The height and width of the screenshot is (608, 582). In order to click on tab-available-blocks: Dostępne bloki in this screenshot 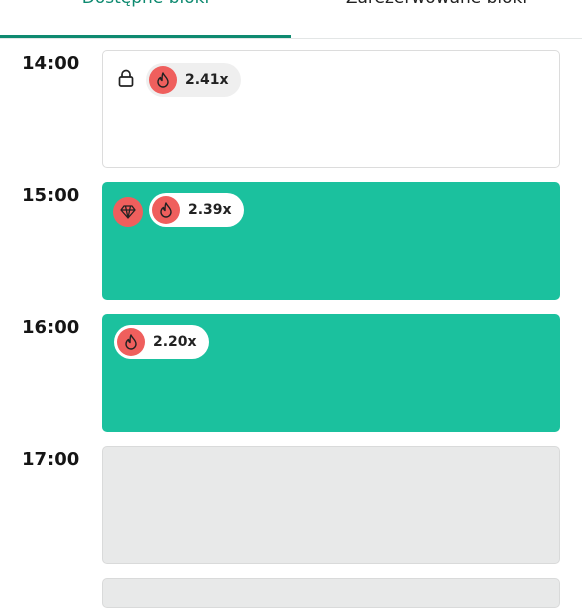, I will do `click(145, 9)`.